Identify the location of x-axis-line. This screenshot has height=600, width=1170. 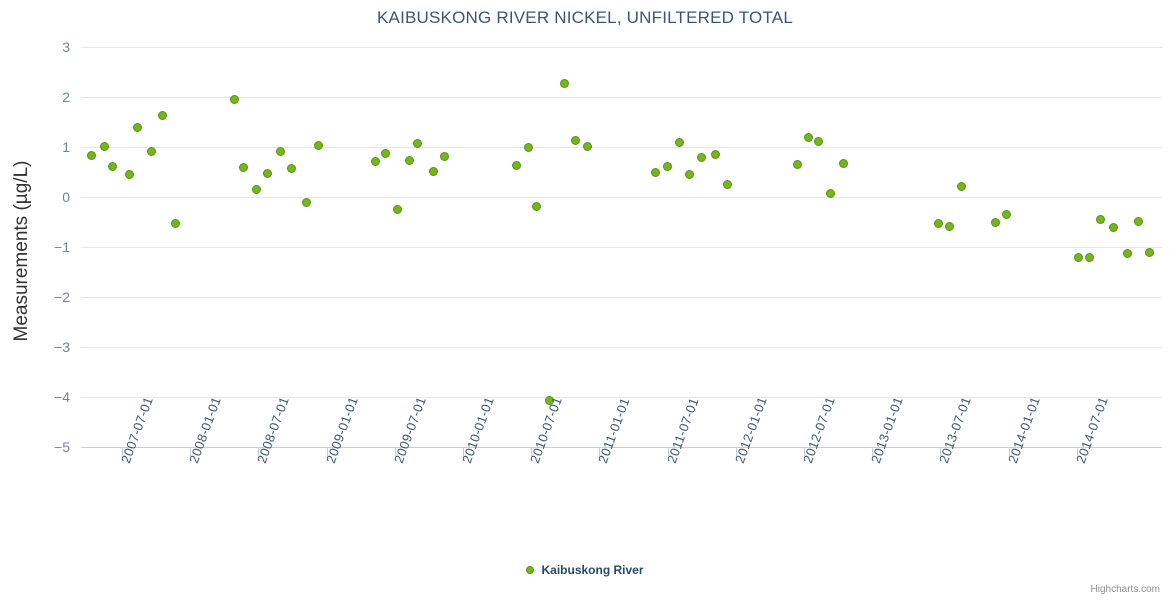
(621, 447).